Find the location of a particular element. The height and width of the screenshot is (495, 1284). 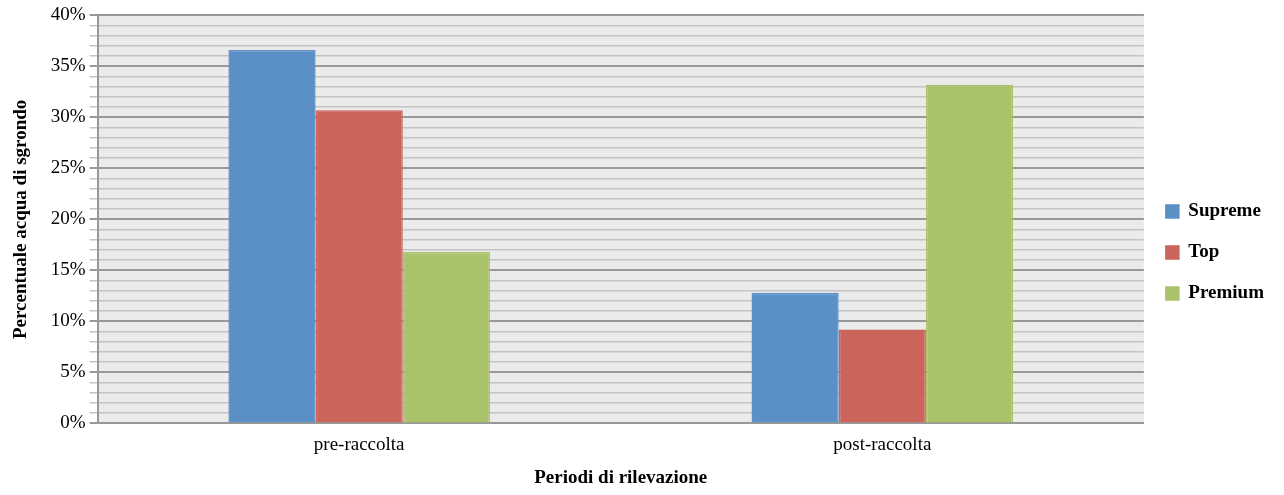

y-tick-label: 35% is located at coordinates (68, 65).